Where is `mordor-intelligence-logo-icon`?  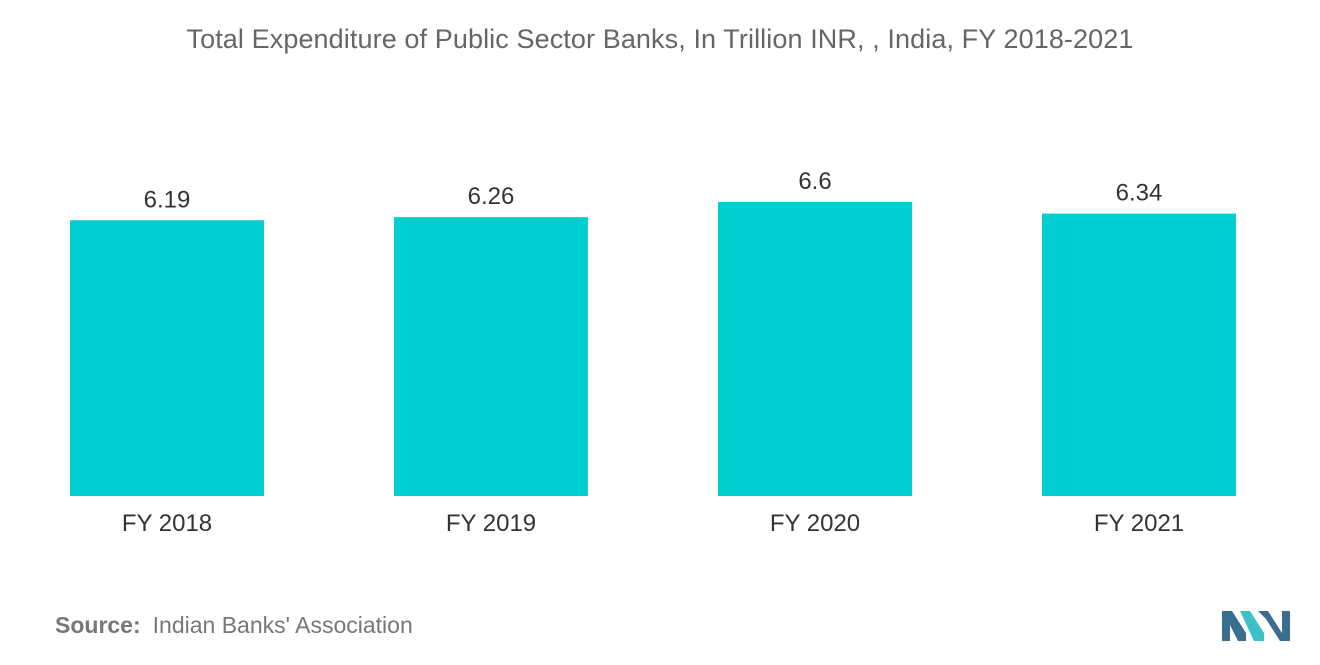 mordor-intelligence-logo-icon is located at coordinates (1256, 626).